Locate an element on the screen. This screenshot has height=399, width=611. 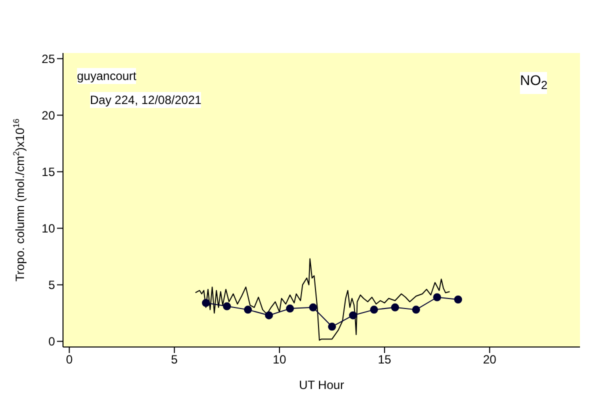
y-tick-label: 5 is located at coordinates (52, 285).